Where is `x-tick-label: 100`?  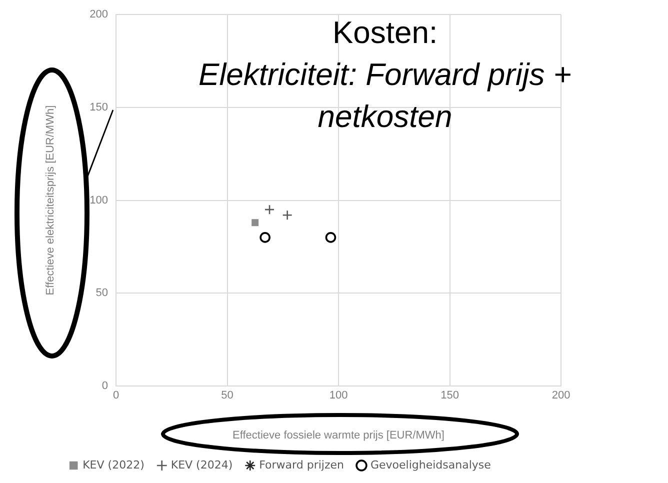
x-tick-label: 100 is located at coordinates (338, 396).